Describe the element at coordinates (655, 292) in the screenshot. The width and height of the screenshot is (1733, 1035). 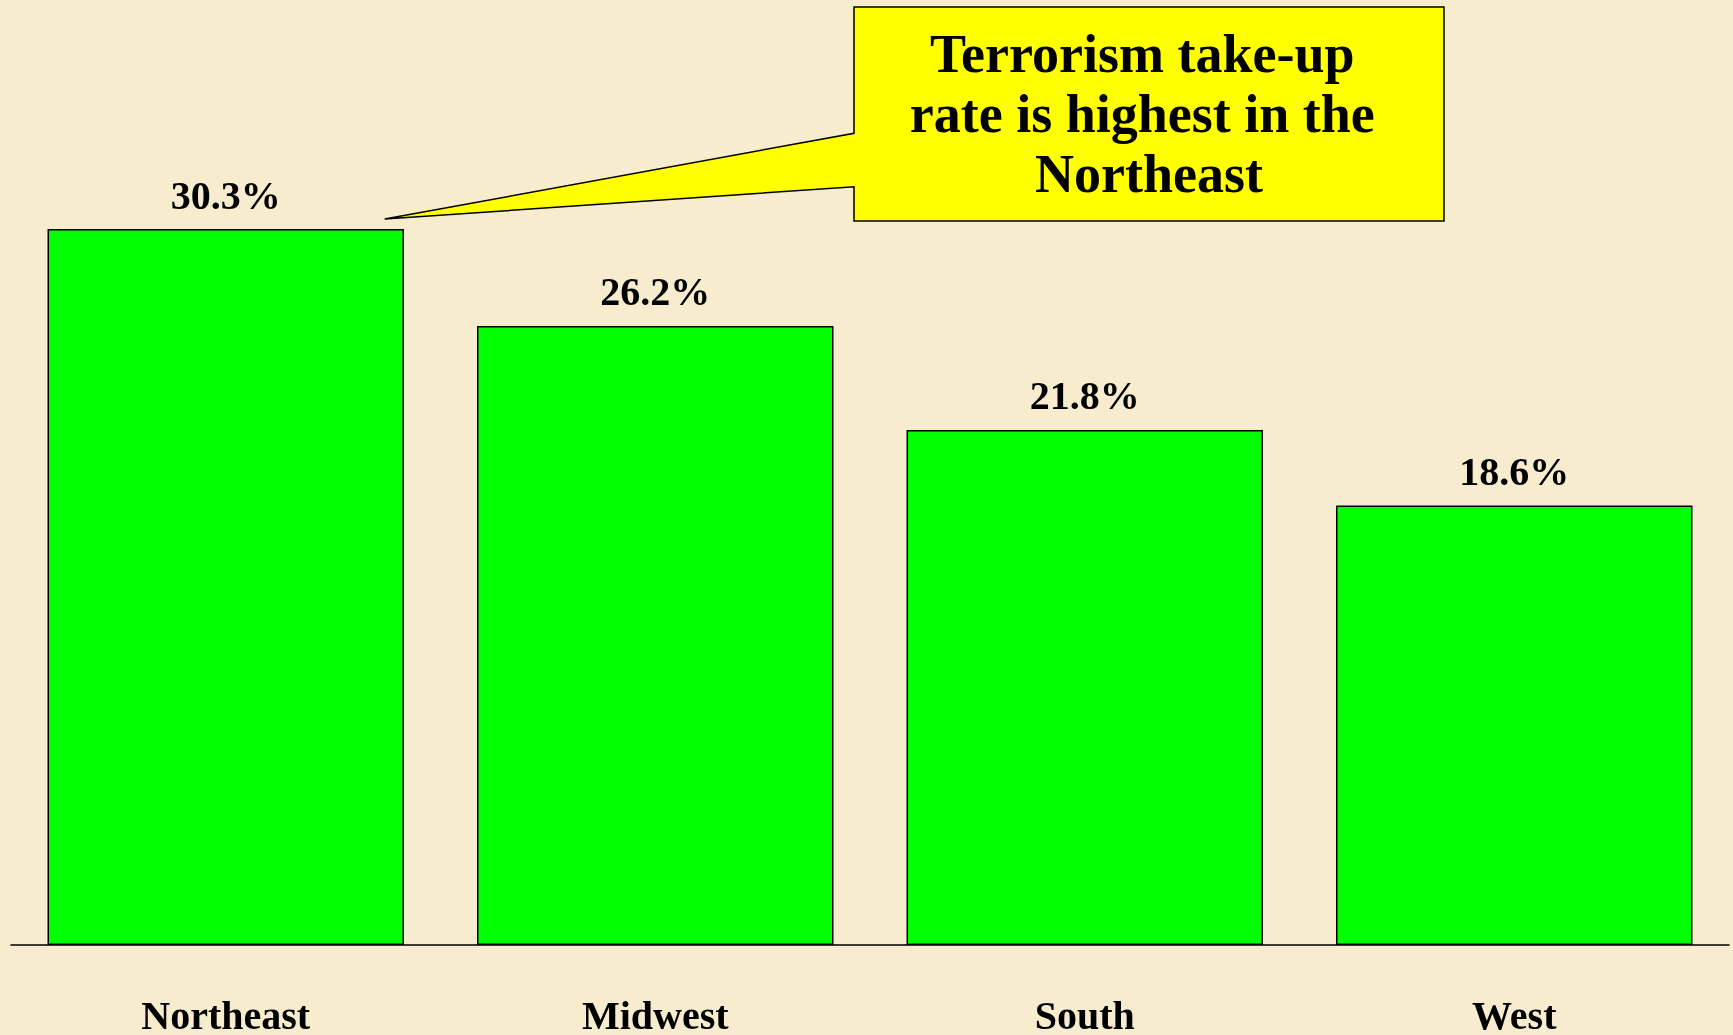
I see `data-label: 26.2%` at that location.